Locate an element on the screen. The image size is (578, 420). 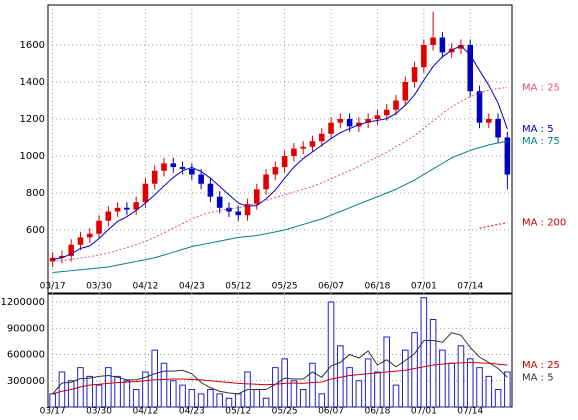
y-tick-label: 600000 is located at coordinates (26, 355).